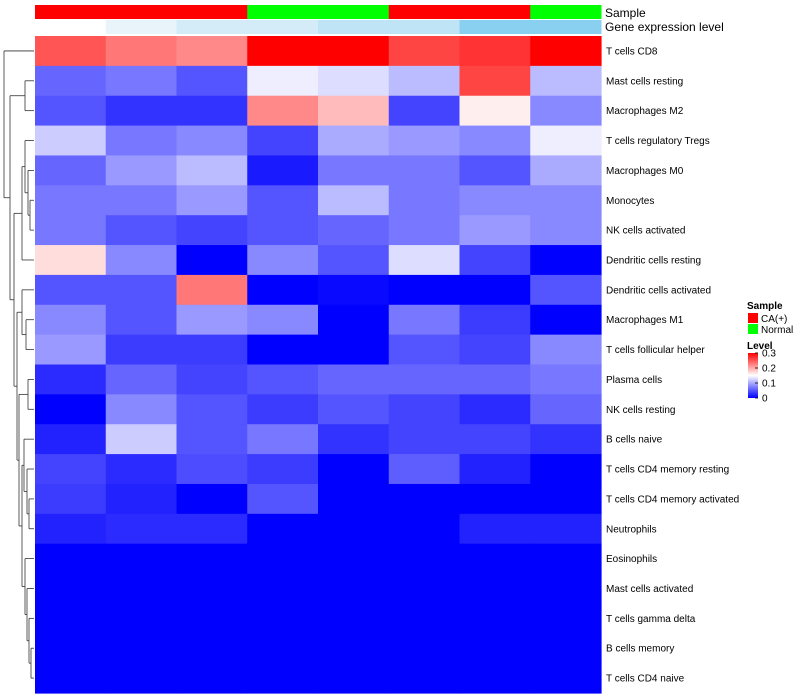 This screenshot has width=800, height=700. I want to click on row-label: Neutrophils, so click(631, 529).